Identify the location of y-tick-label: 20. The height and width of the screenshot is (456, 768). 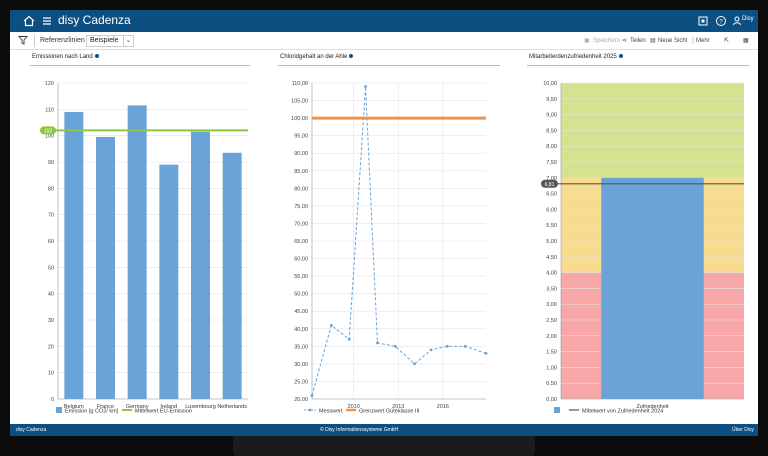
(51, 347).